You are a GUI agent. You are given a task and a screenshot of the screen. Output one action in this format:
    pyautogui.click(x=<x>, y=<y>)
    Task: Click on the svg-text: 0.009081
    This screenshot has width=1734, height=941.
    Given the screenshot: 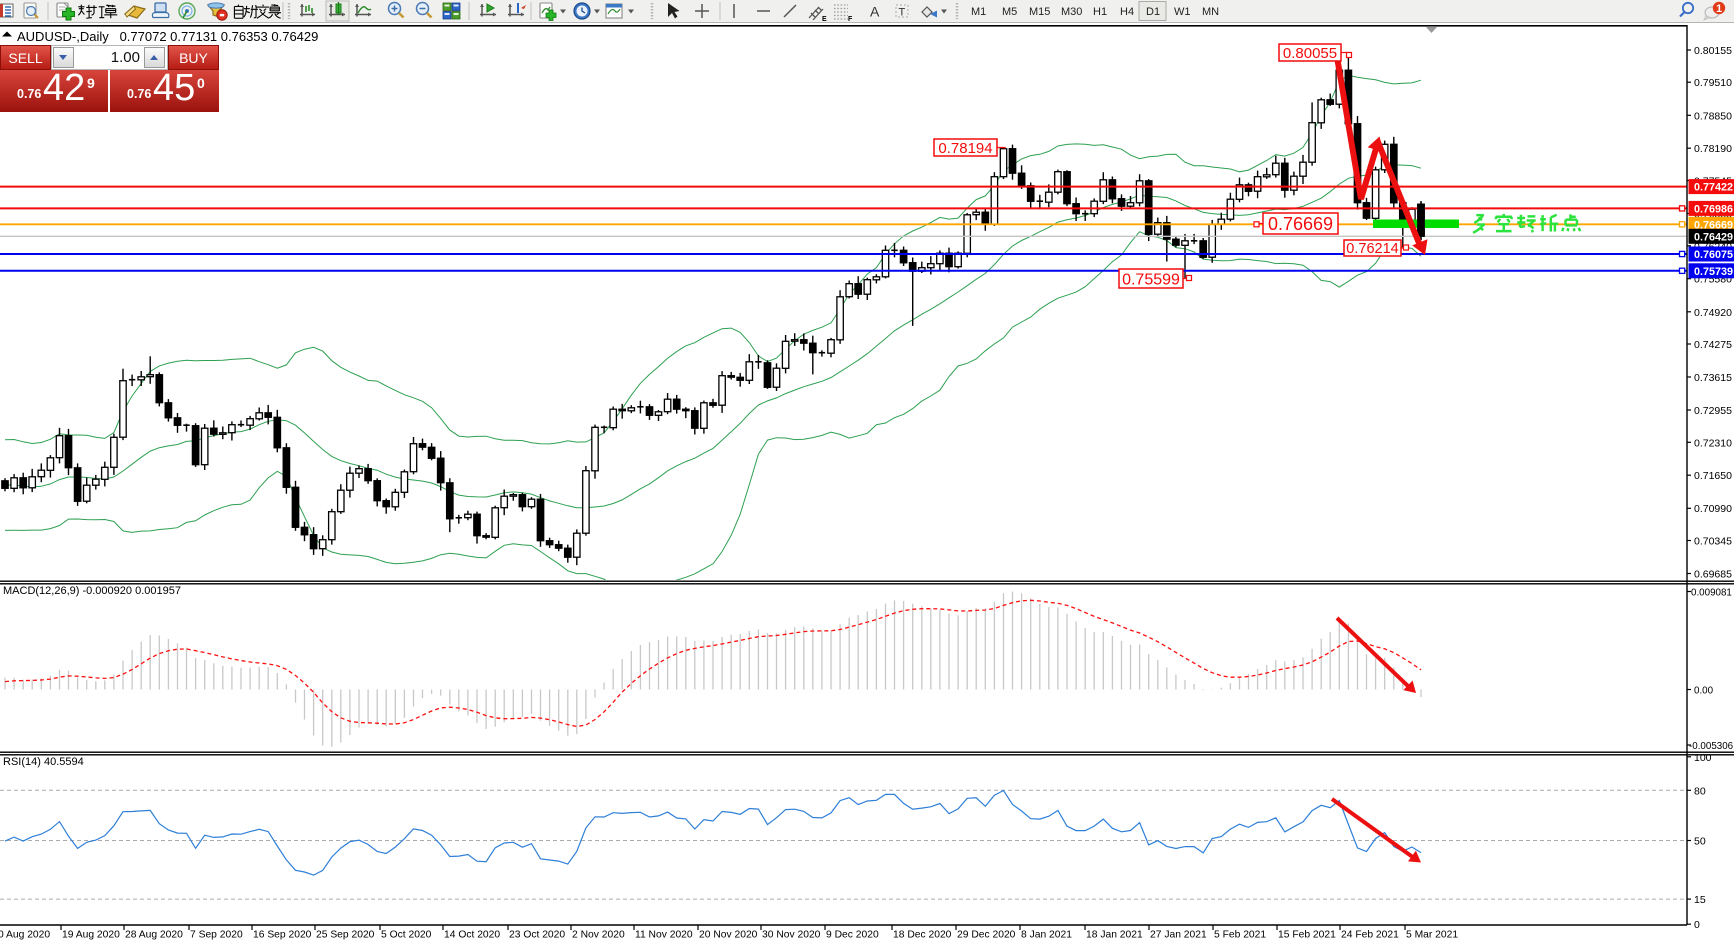 What is the action you would take?
    pyautogui.click(x=1711, y=593)
    